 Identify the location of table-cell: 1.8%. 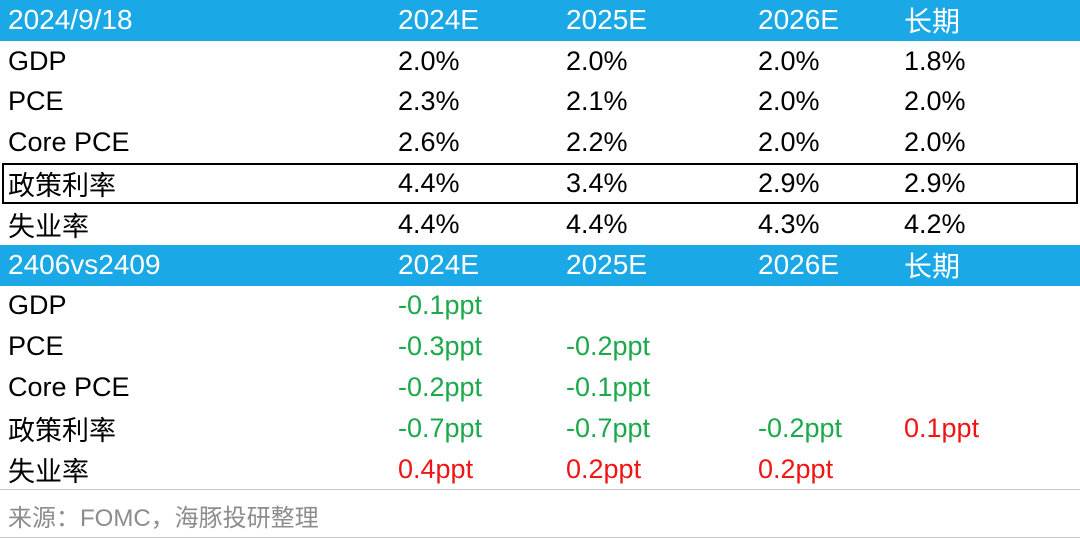
(935, 61).